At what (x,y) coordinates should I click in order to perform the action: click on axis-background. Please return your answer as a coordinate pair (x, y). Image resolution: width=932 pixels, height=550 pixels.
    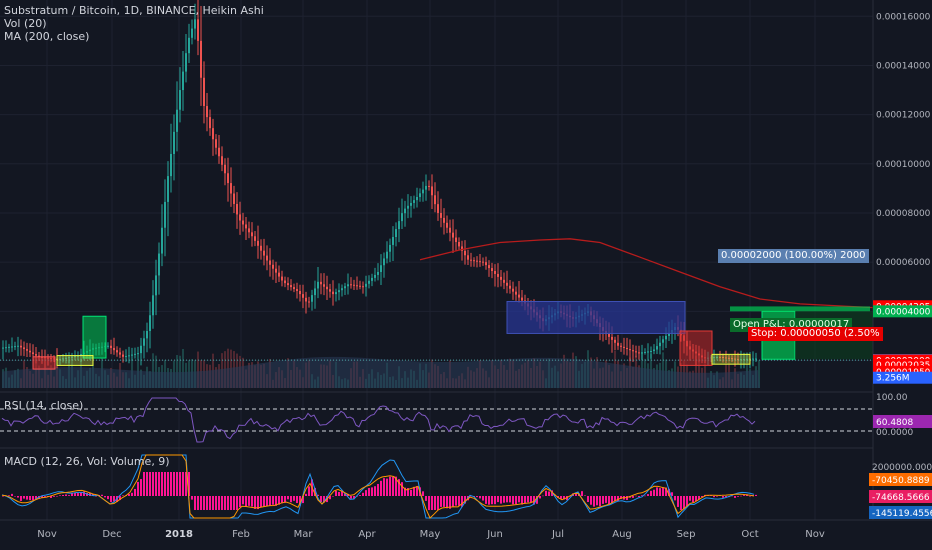
    Looking at the image, I should click on (902, 260).